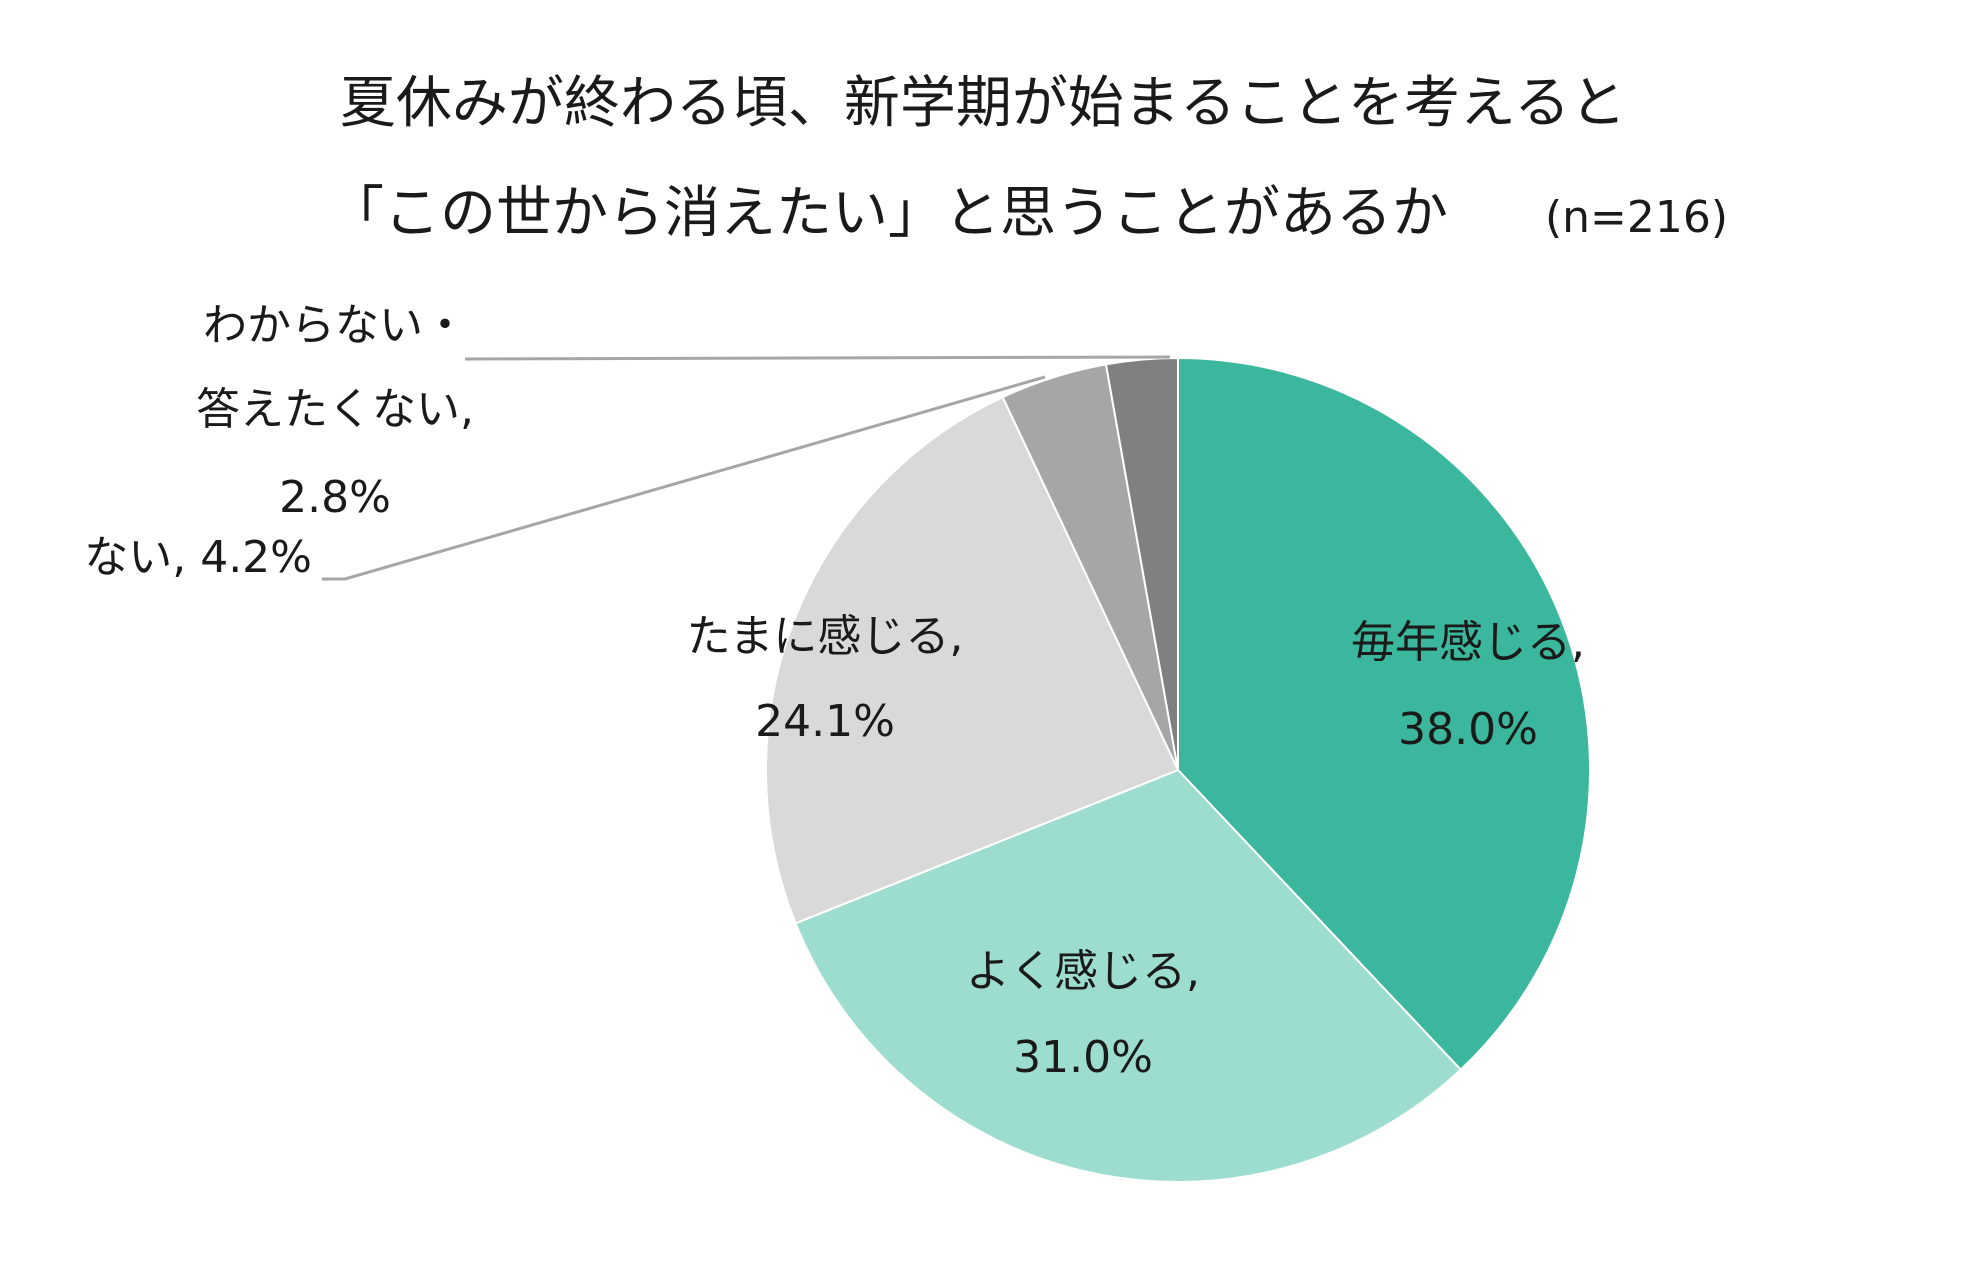 The image size is (1966, 1274). What do you see at coordinates (1141, 563) in the screenshot?
I see `pie-slice-wakaranai` at bounding box center [1141, 563].